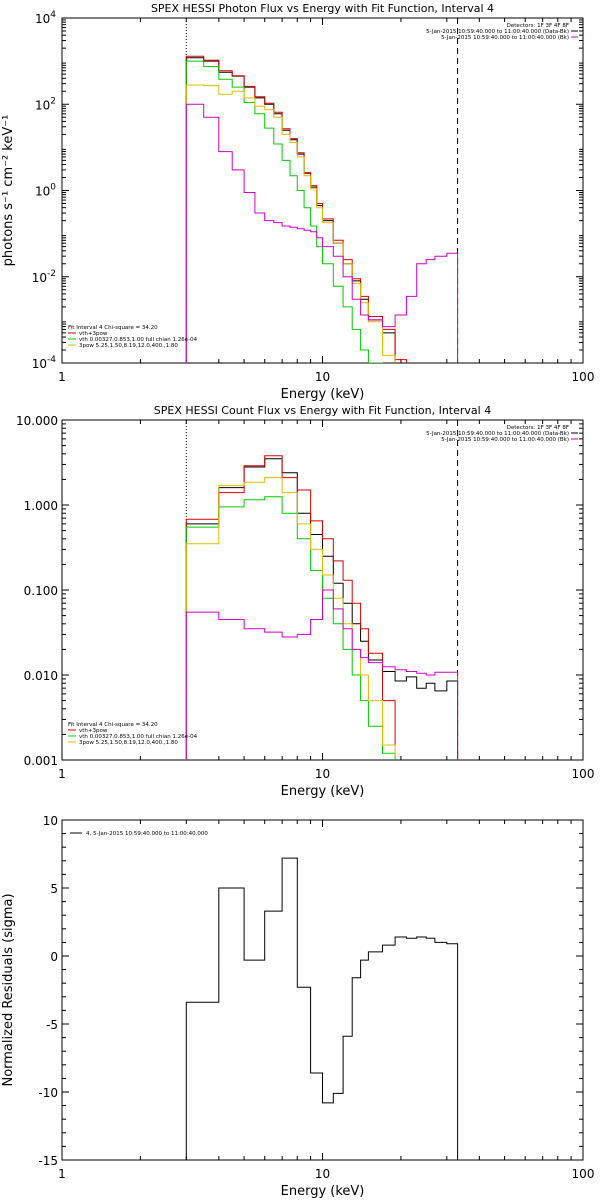  I want to click on y-tick-label: 10⁻², so click(44, 277).